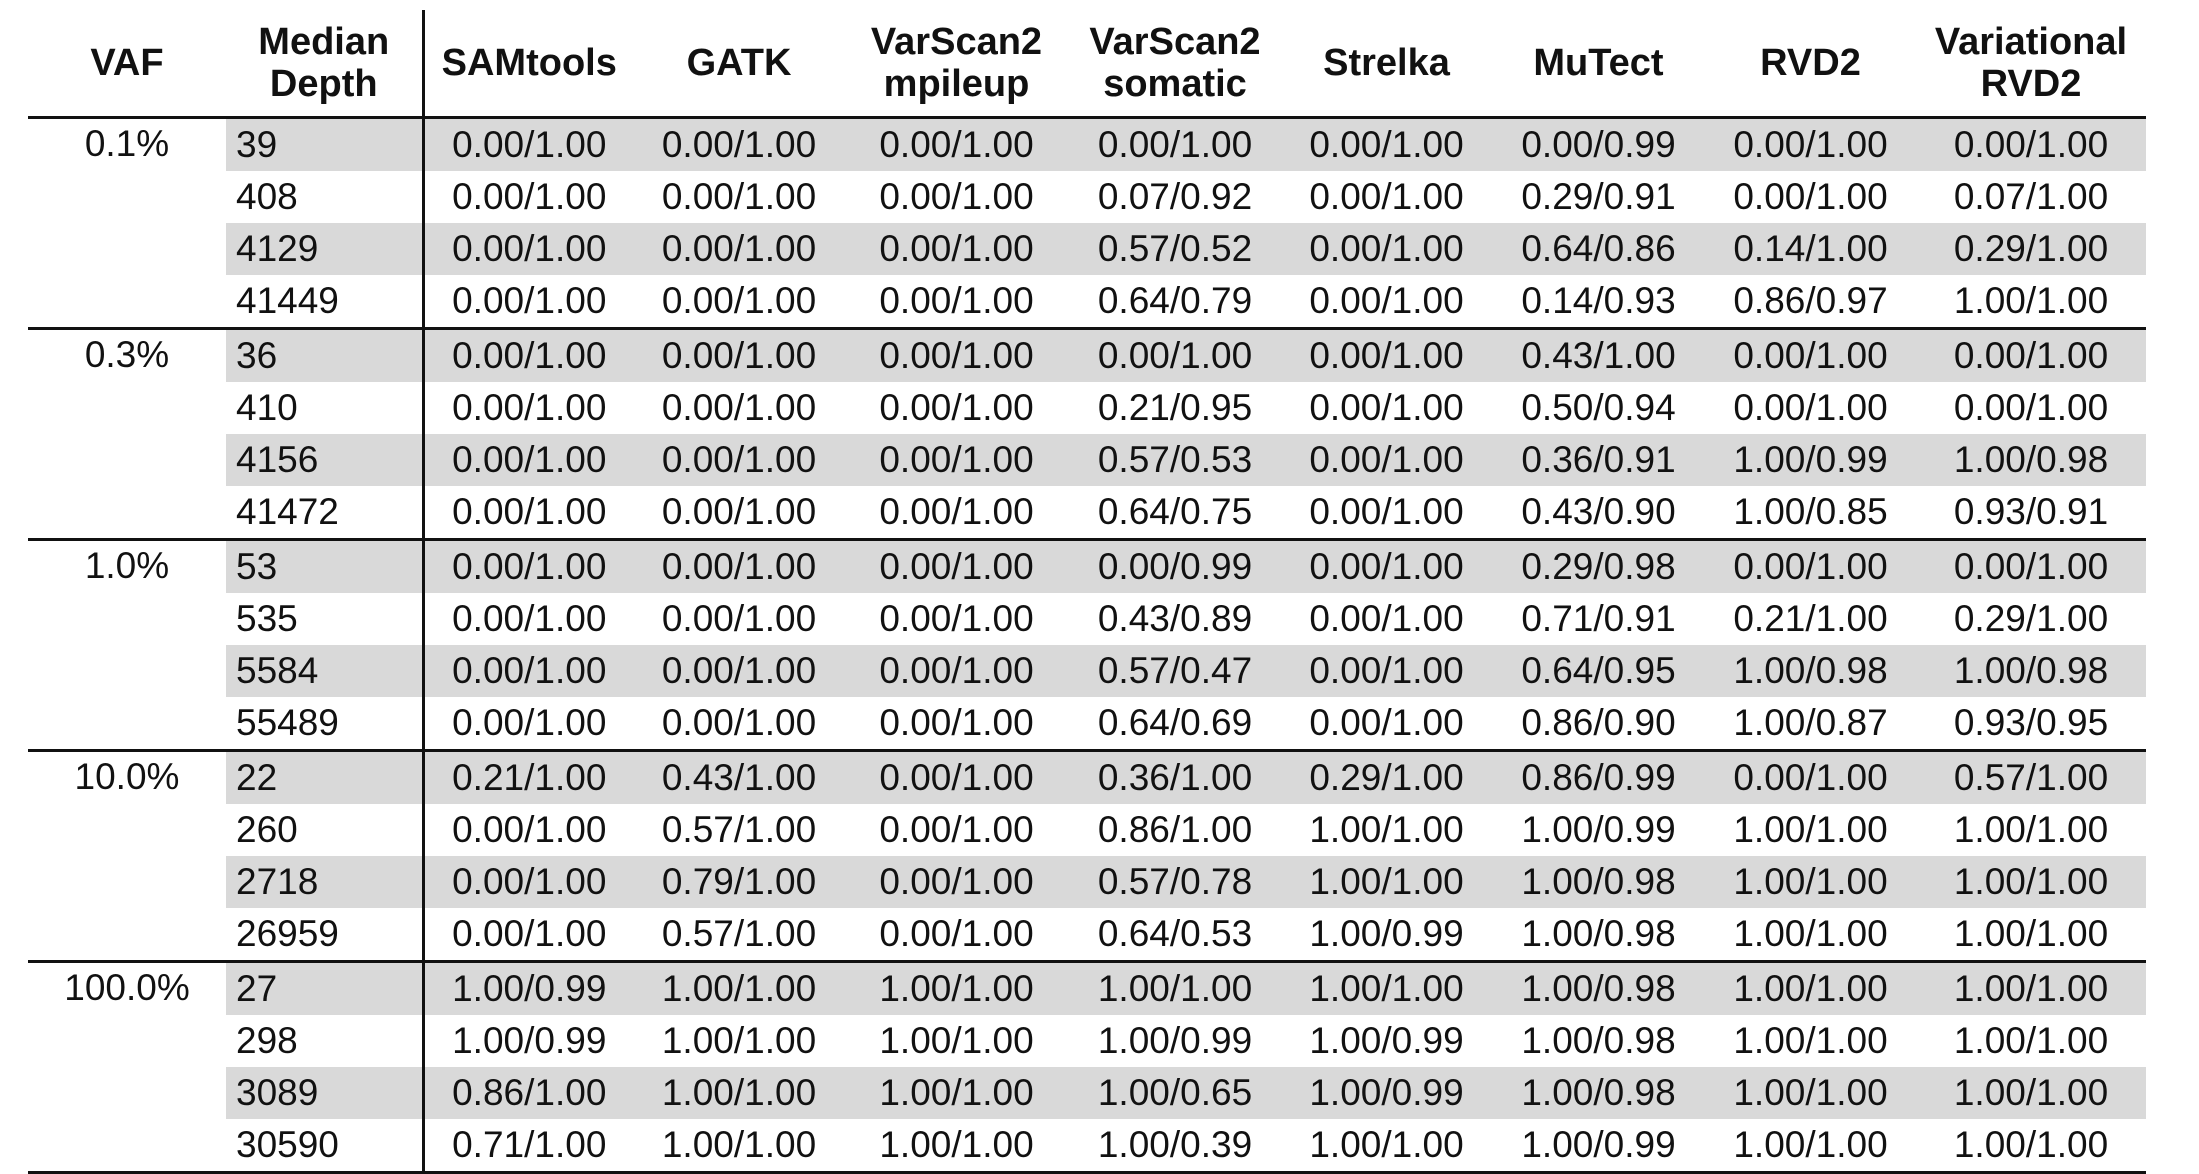 The height and width of the screenshot is (1174, 2199). What do you see at coordinates (1598, 511) in the screenshot?
I see `result-cell: 0.43/0.90` at bounding box center [1598, 511].